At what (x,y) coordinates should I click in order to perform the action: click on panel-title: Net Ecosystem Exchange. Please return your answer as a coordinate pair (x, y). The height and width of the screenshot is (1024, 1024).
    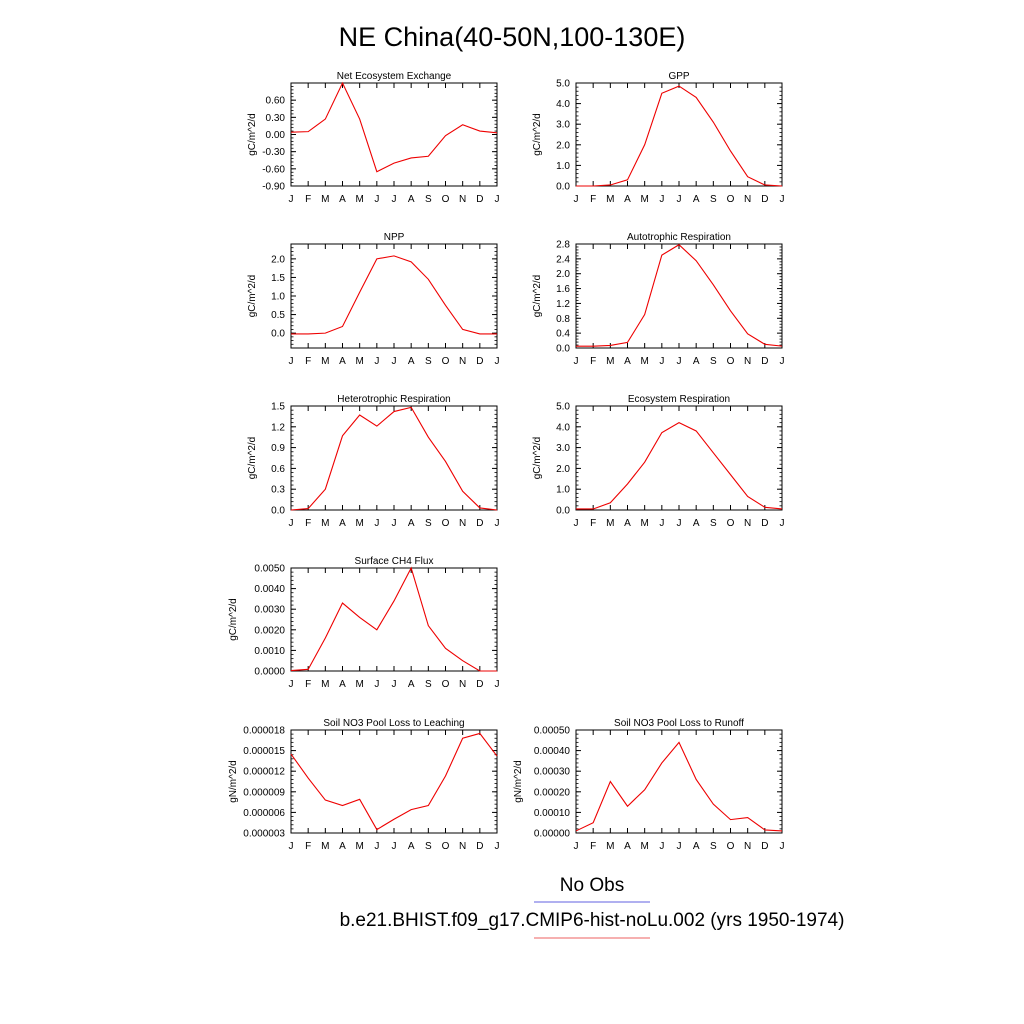
    Looking at the image, I should click on (394, 76).